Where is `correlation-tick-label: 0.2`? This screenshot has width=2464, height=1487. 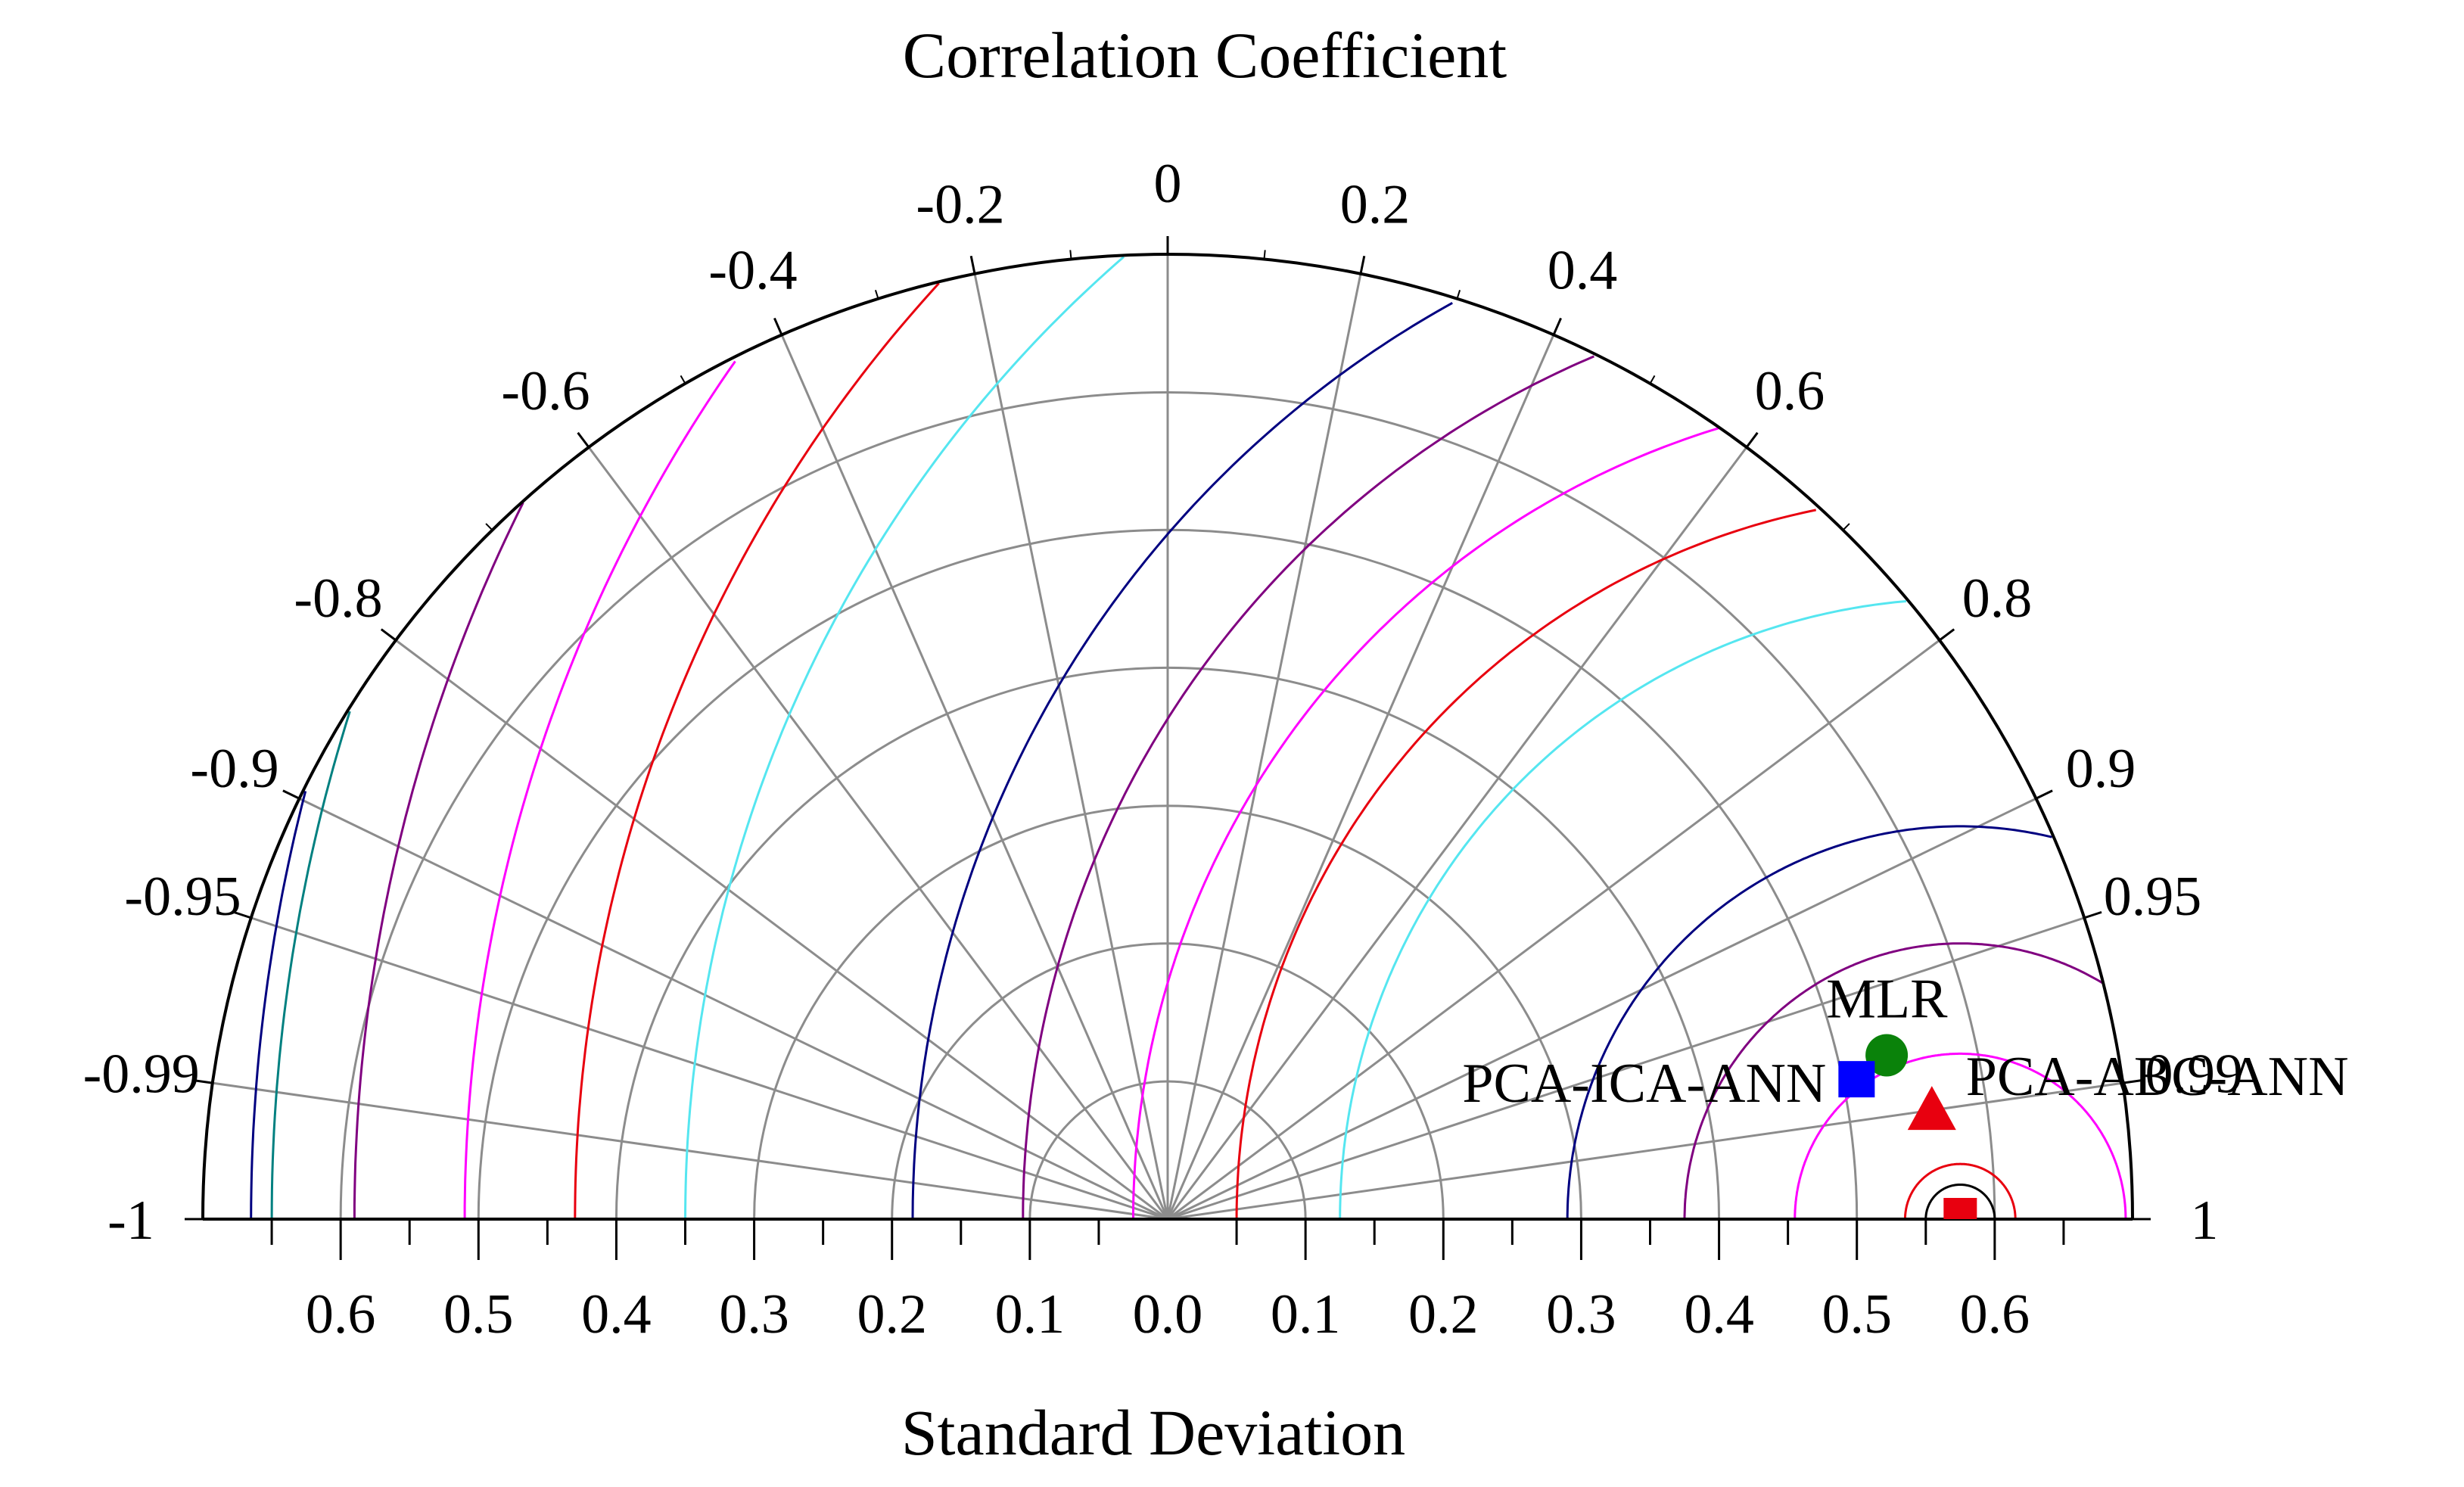
correlation-tick-label: 0.2 is located at coordinates (1375, 205).